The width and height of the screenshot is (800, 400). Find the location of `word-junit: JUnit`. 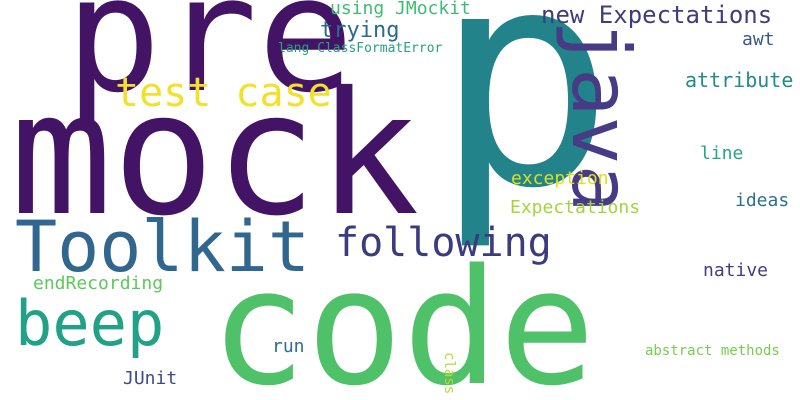

word-junit: JUnit is located at coordinates (150, 378).